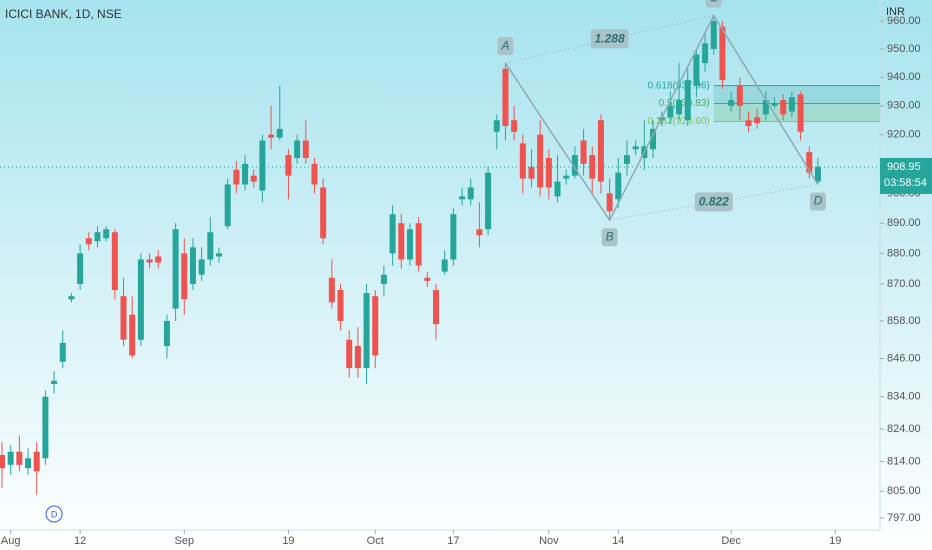 The height and width of the screenshot is (550, 932). I want to click on pattern-point: B, so click(609, 237).